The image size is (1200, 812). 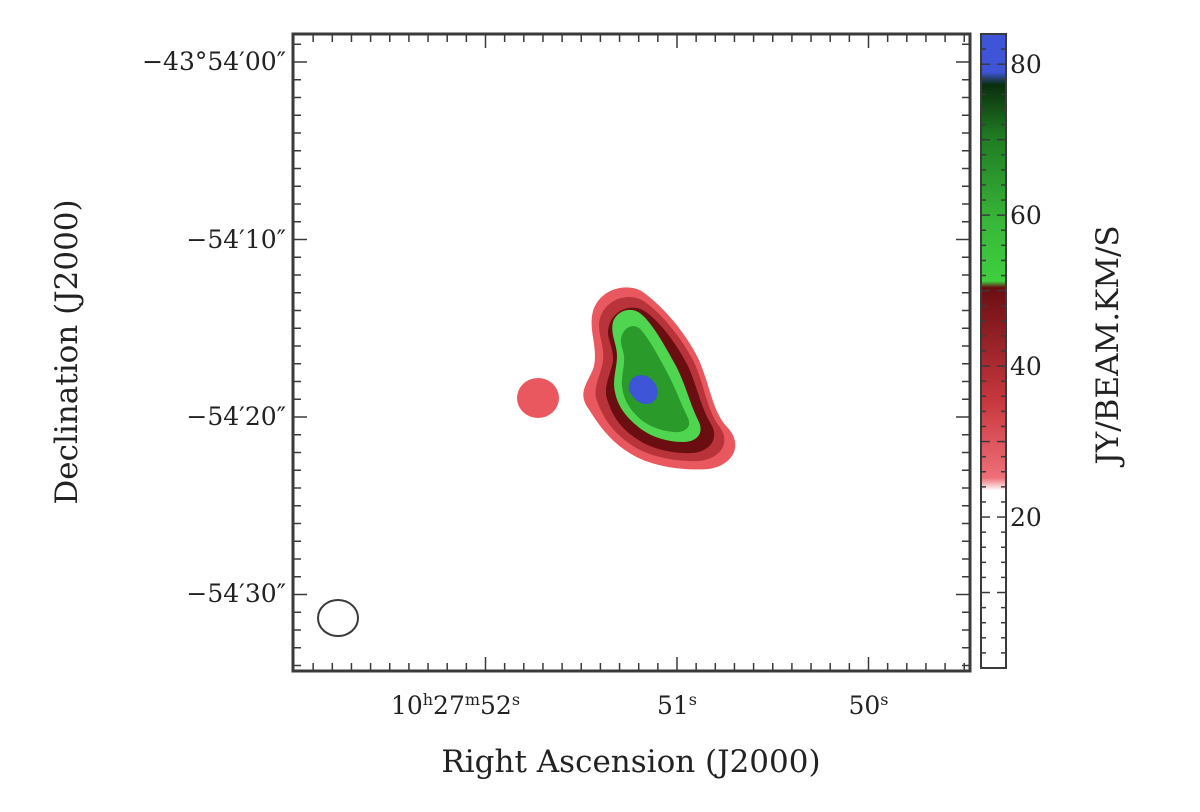 I want to click on colorbar-tick-label-0: 20, so click(x=1026, y=517).